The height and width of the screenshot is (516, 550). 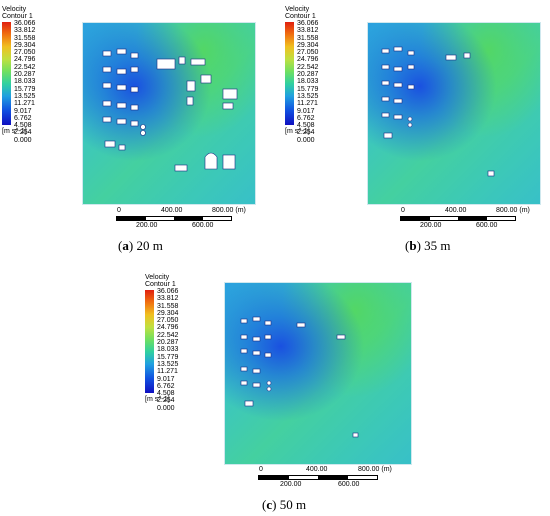 I want to click on building-footprints-b, so click(x=438, y=111).